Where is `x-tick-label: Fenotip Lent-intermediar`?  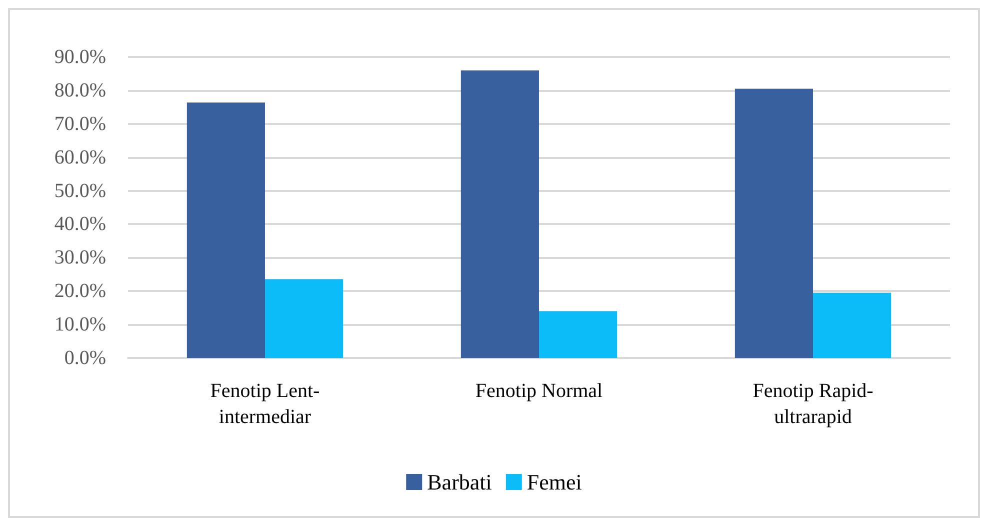 x-tick-label: Fenotip Lent-intermediar is located at coordinates (265, 404).